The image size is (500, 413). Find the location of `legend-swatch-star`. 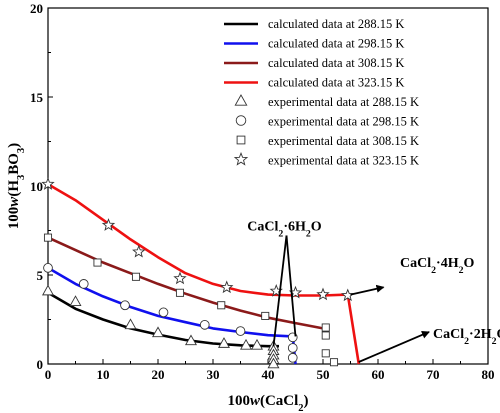

legend-swatch-star is located at coordinates (241, 158).